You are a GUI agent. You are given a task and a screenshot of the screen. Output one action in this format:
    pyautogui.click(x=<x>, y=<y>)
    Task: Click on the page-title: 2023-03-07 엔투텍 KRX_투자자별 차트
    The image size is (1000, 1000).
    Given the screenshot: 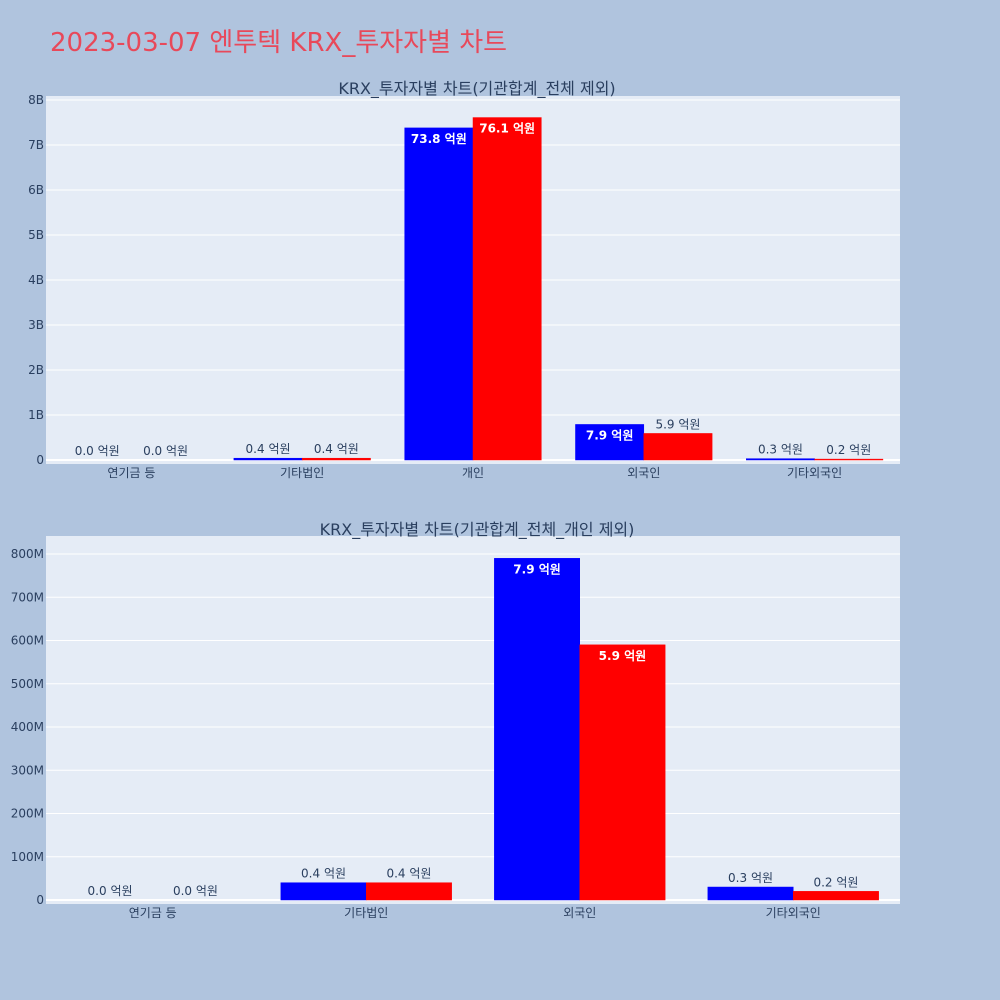 What is the action you would take?
    pyautogui.click(x=279, y=43)
    